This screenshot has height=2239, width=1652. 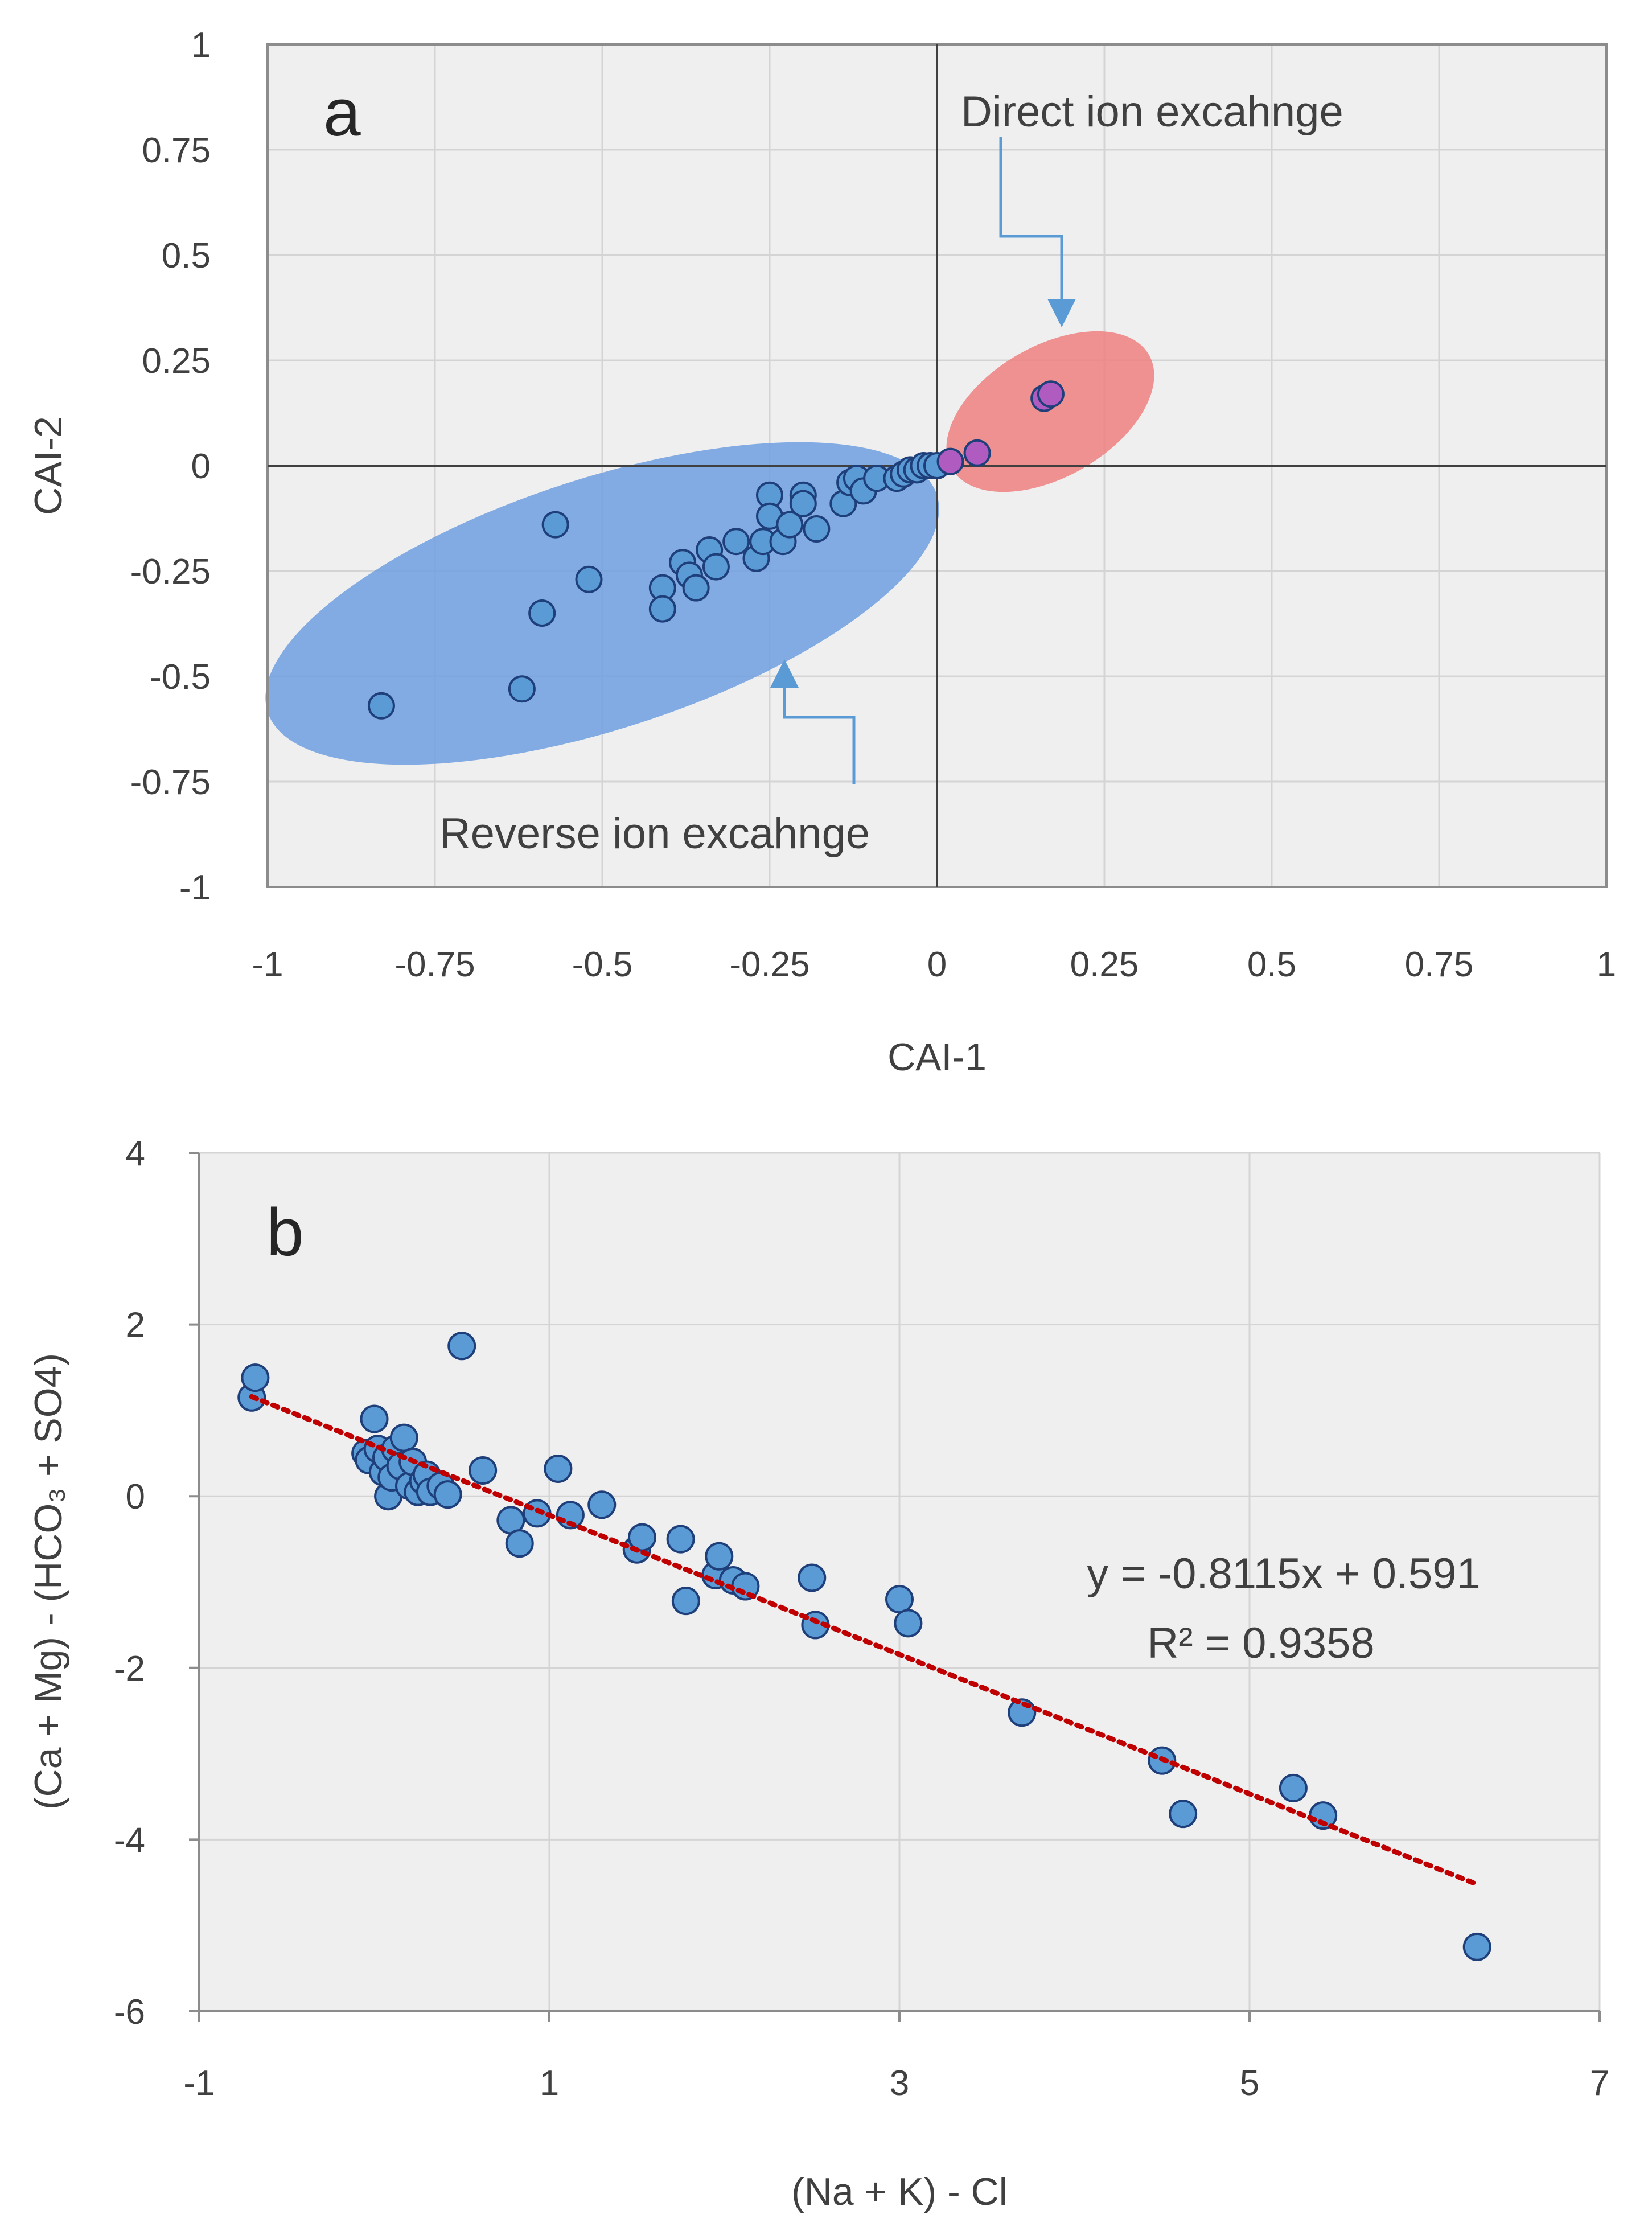 I want to click on chart-b-y-tick: -6, so click(x=129, y=2012).